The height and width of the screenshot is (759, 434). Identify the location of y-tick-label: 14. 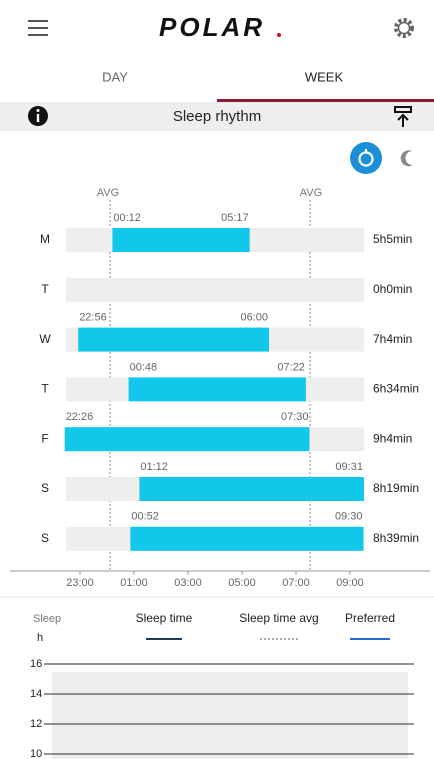
(36, 694).